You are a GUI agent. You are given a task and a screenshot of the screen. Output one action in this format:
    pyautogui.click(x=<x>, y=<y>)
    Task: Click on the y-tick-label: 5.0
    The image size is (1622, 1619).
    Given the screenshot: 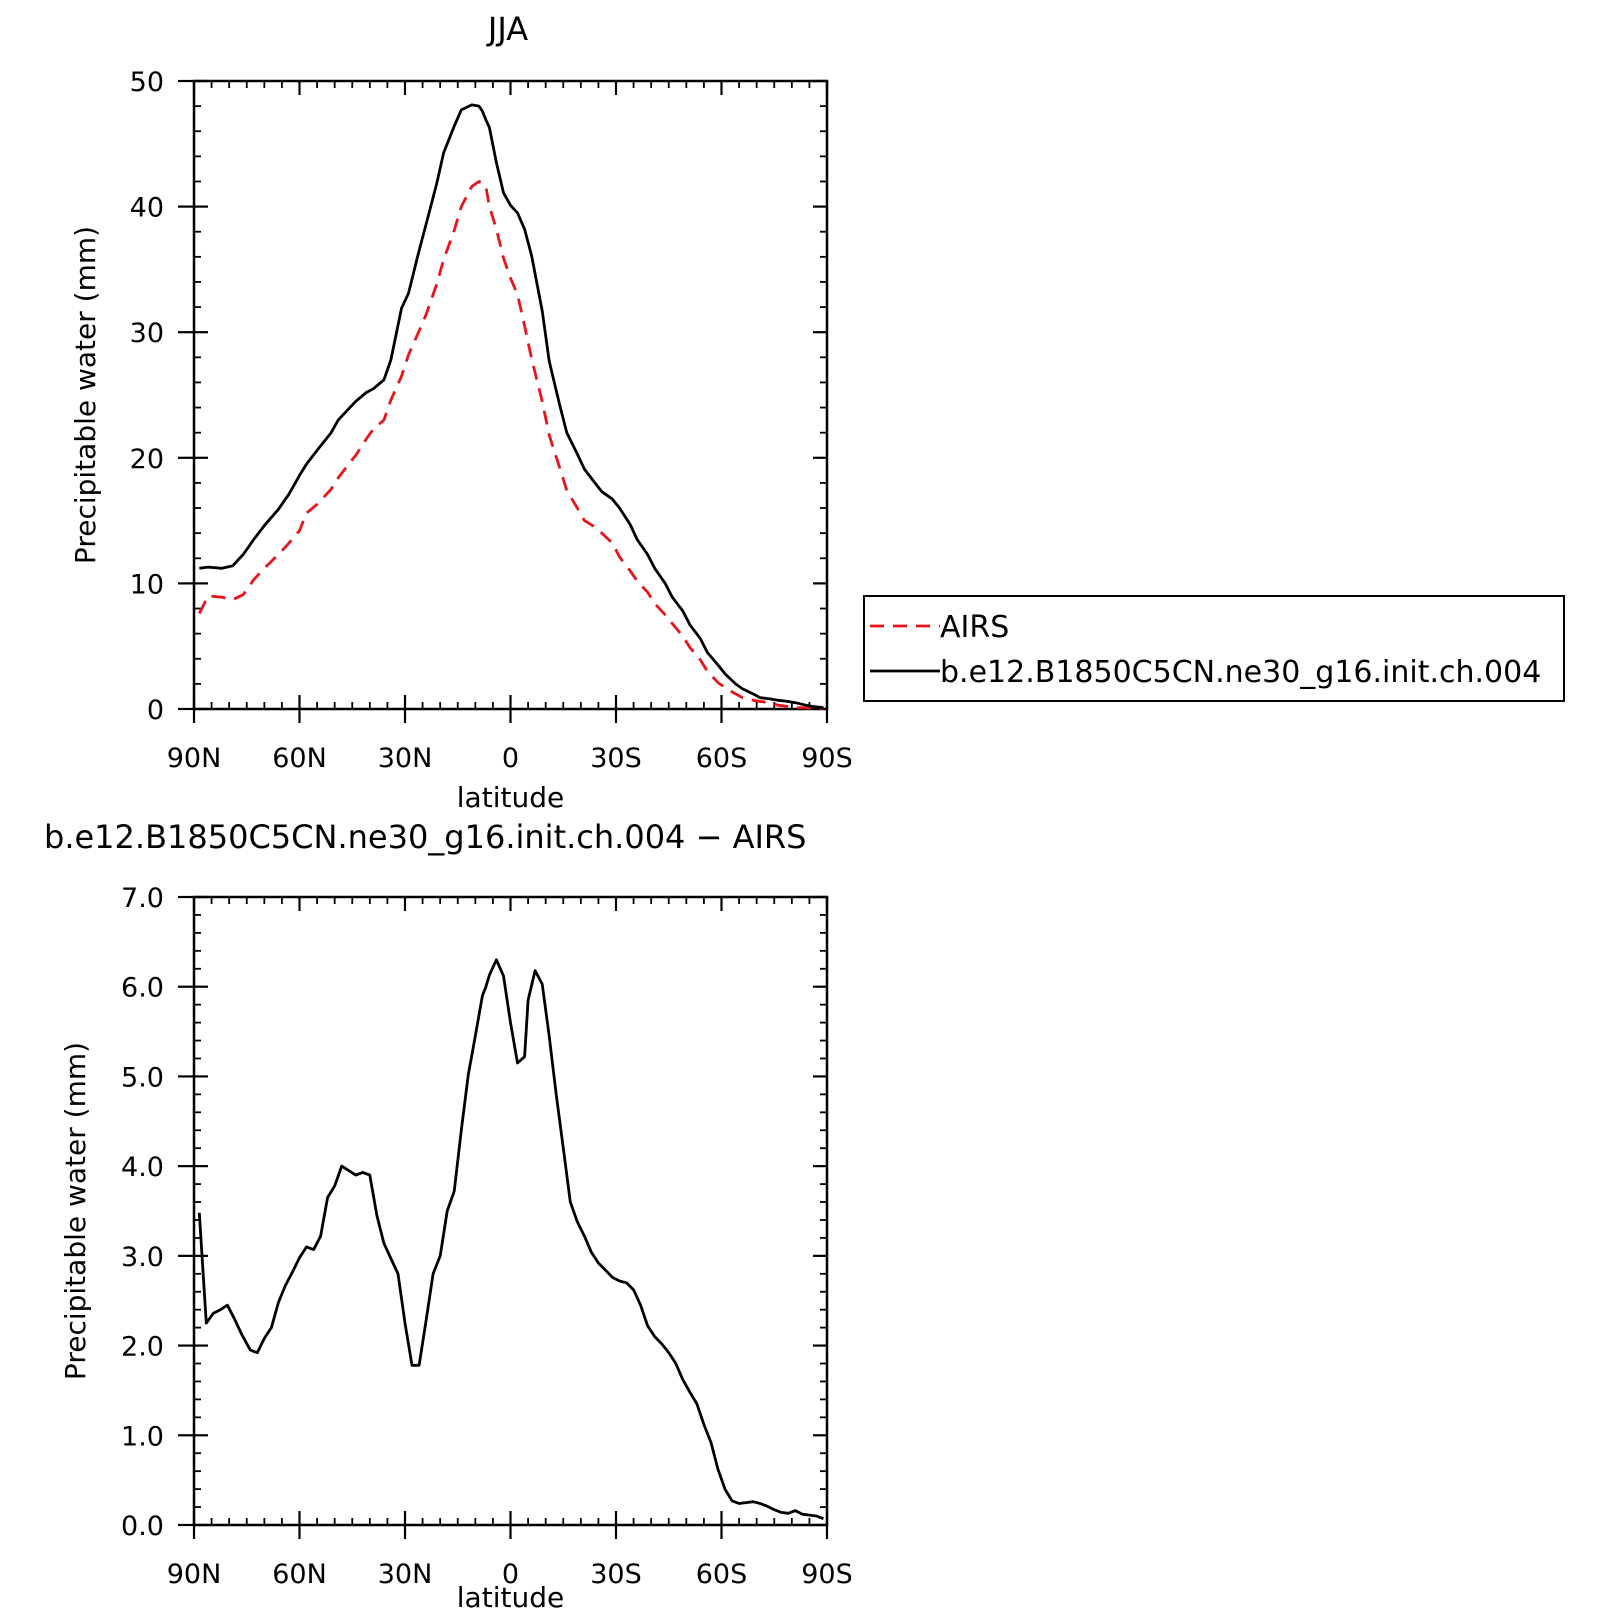 What is the action you would take?
    pyautogui.click(x=142, y=1077)
    